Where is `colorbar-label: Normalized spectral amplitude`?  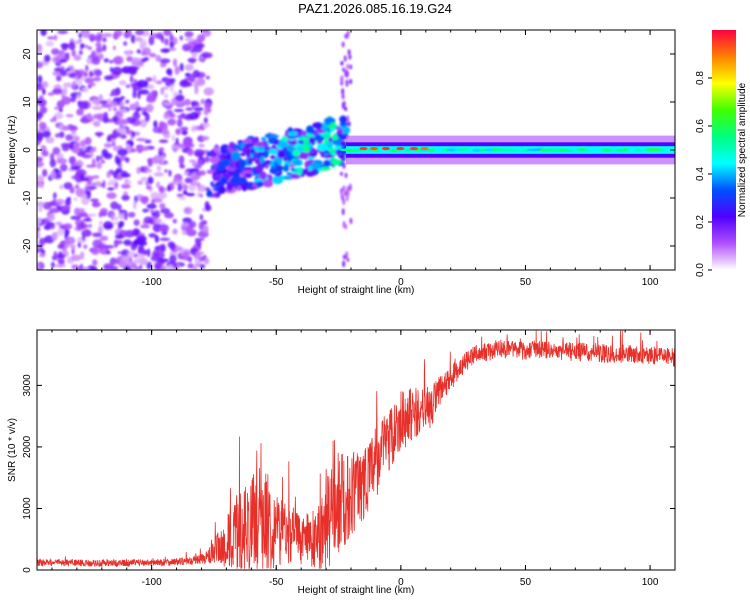
colorbar-label: Normalized spectral amplitude is located at coordinates (742, 149).